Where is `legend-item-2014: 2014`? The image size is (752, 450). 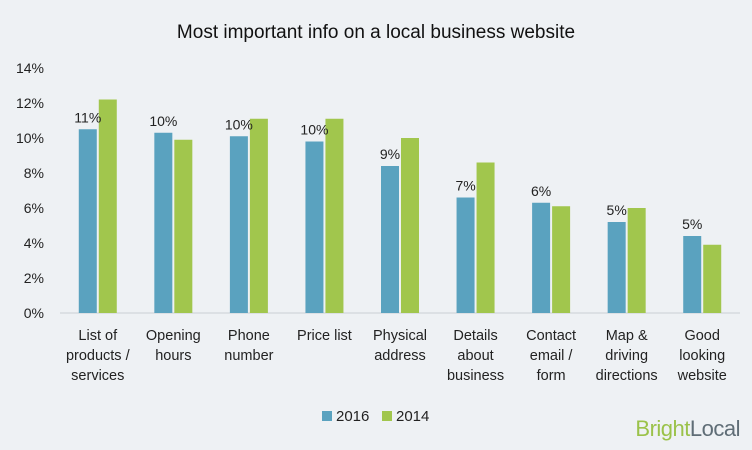
legend-item-2014: 2014 is located at coordinates (405, 416).